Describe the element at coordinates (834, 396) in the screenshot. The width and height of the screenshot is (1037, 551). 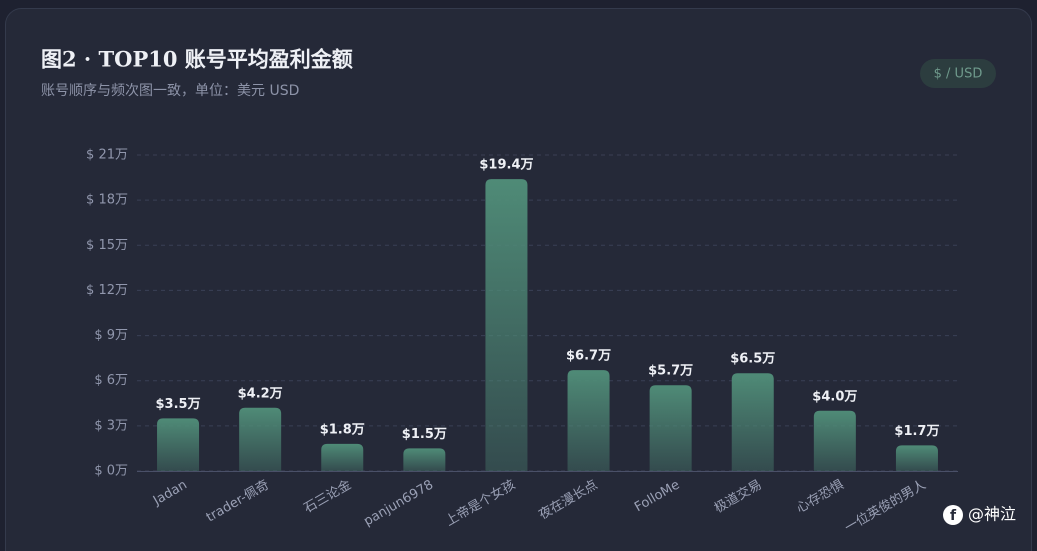
I see `value-label: $4.0万` at that location.